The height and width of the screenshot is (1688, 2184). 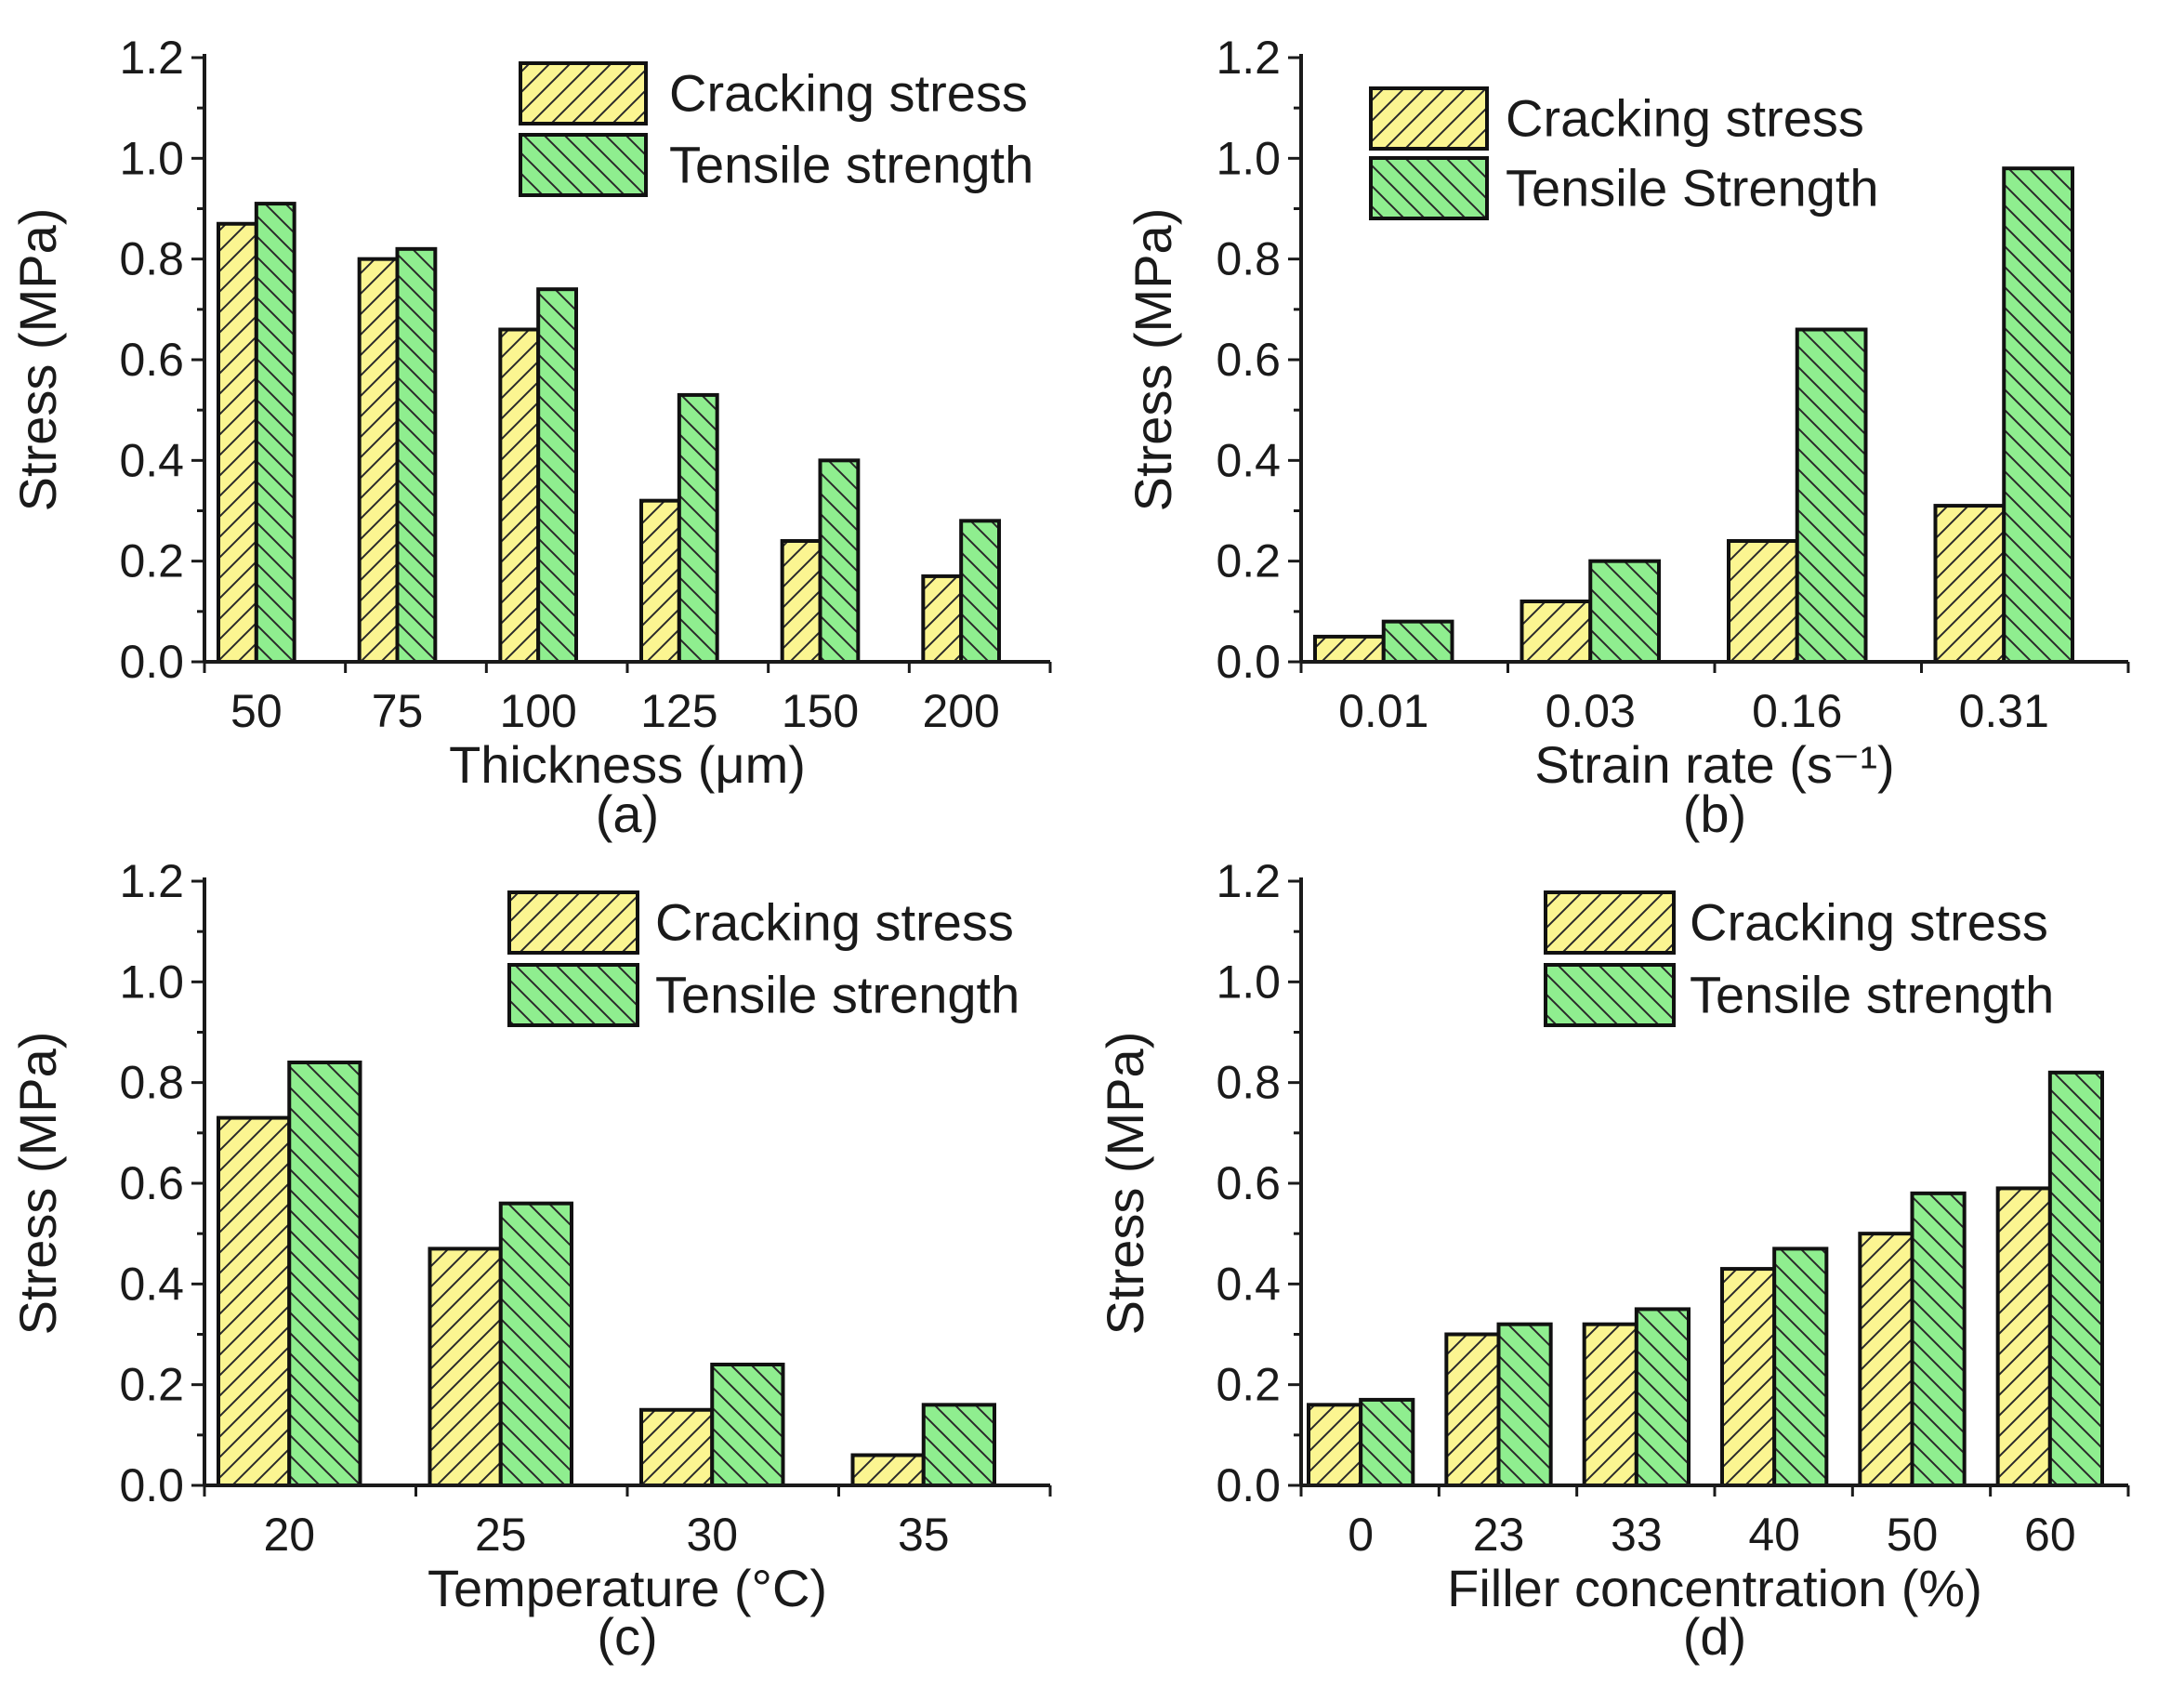 What do you see at coordinates (1714, 1636) in the screenshot?
I see `panel-label: (d)` at bounding box center [1714, 1636].